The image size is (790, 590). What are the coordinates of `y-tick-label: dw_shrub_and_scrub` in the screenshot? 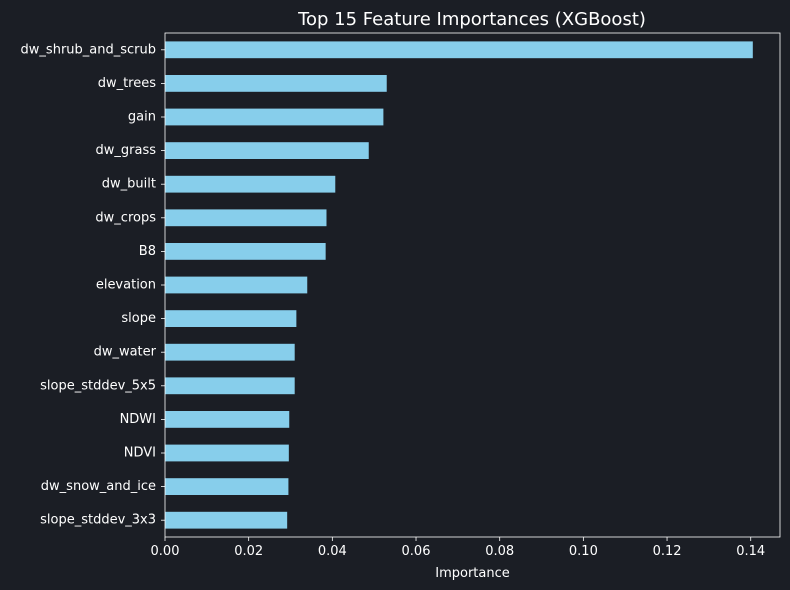 It's located at (88, 49).